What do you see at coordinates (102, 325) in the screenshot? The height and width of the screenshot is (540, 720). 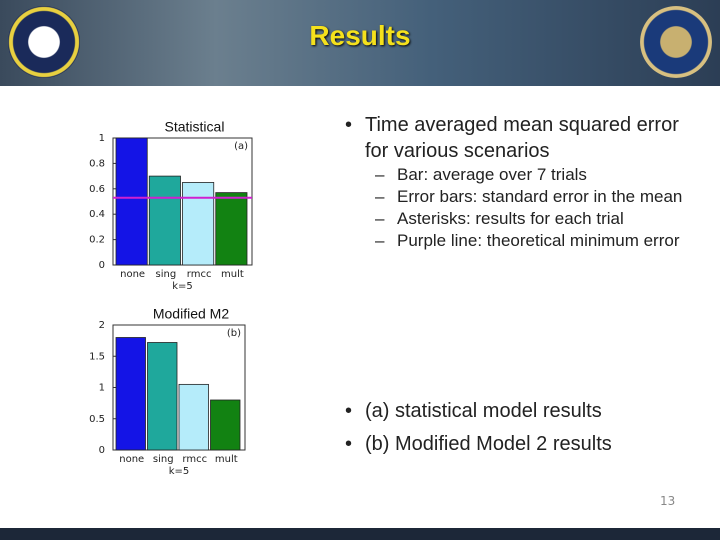 I see `y-tick-label: 2` at bounding box center [102, 325].